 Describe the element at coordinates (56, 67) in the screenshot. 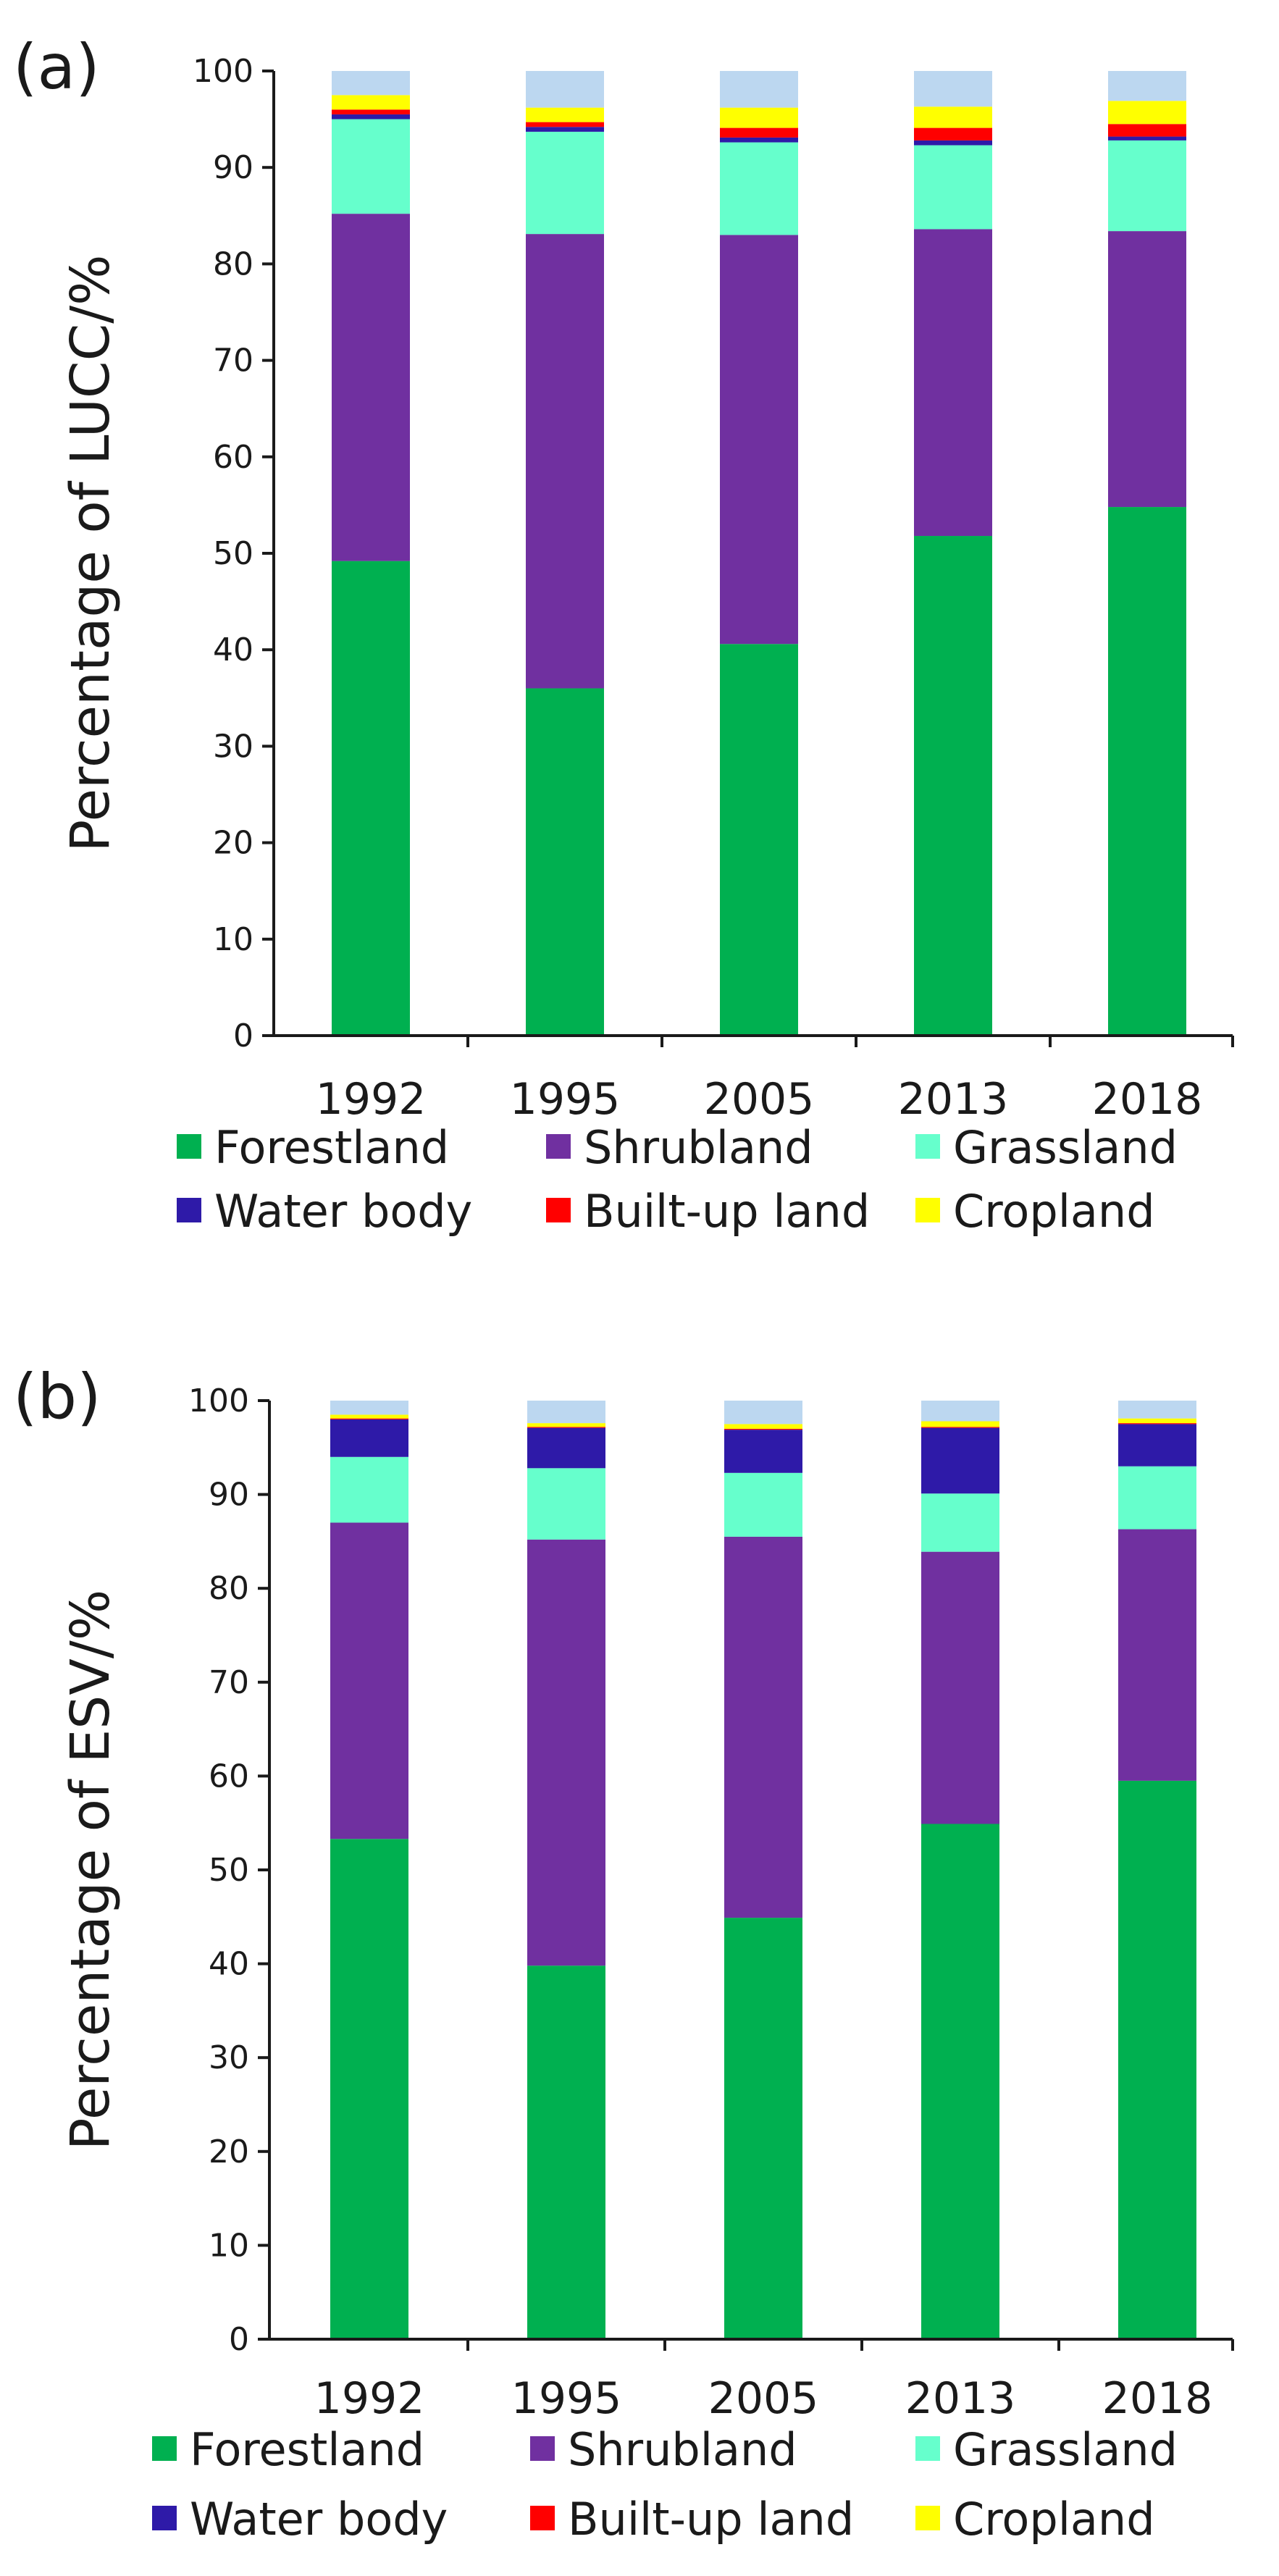

I see `panel-label: (a)` at that location.